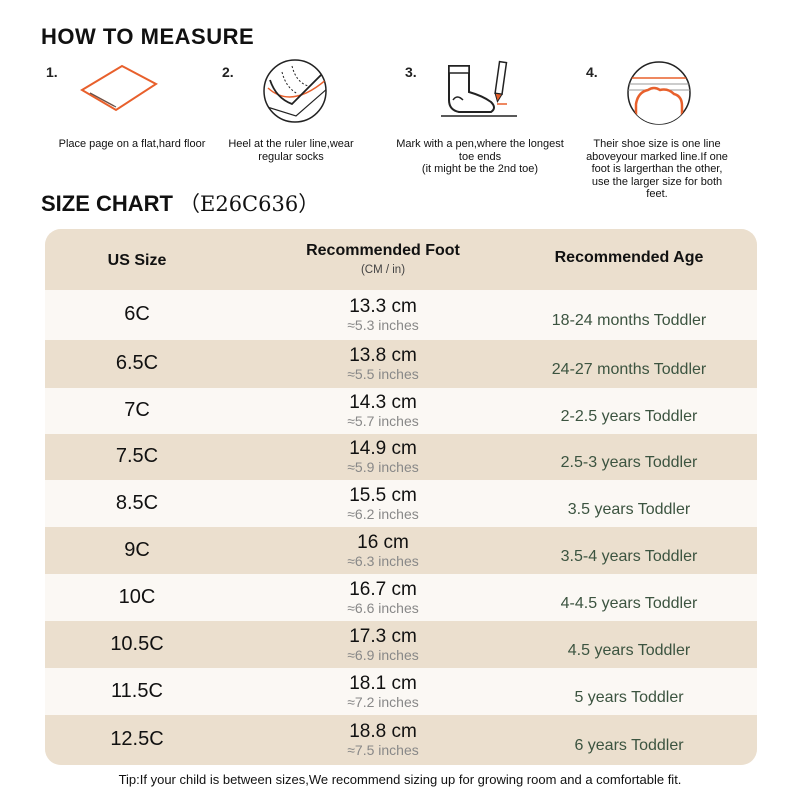 The image size is (800, 800). What do you see at coordinates (383, 402) in the screenshot?
I see `foot-length-cm: 14.3 cm` at bounding box center [383, 402].